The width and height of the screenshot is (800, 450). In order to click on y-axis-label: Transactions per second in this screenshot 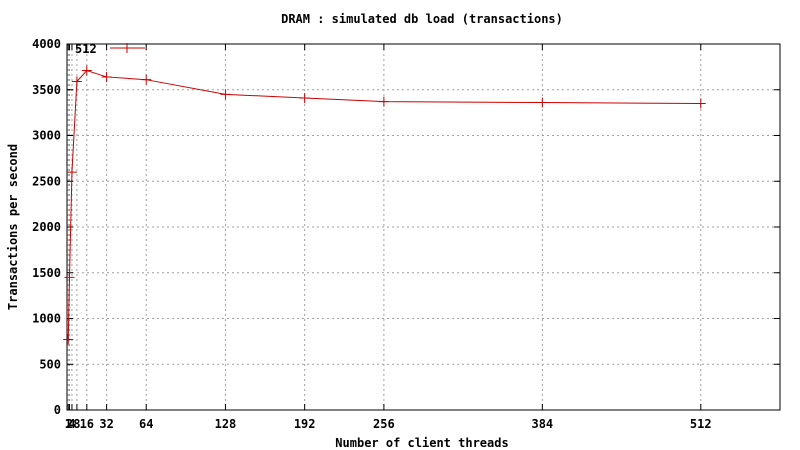, I will do `click(13, 227)`.